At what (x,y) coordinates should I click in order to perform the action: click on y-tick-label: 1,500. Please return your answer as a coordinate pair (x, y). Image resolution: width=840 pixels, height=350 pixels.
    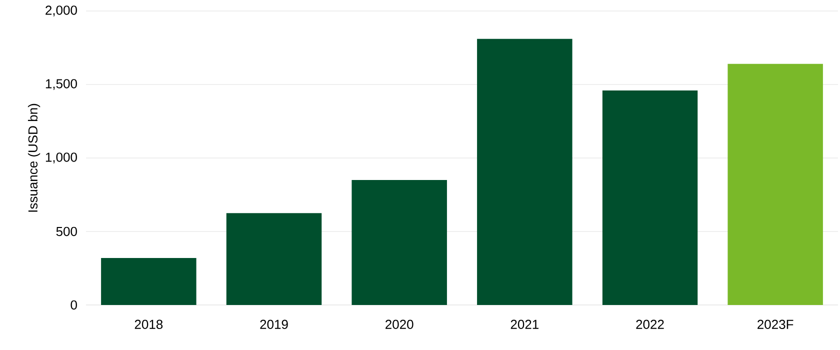
    Looking at the image, I should click on (61, 84).